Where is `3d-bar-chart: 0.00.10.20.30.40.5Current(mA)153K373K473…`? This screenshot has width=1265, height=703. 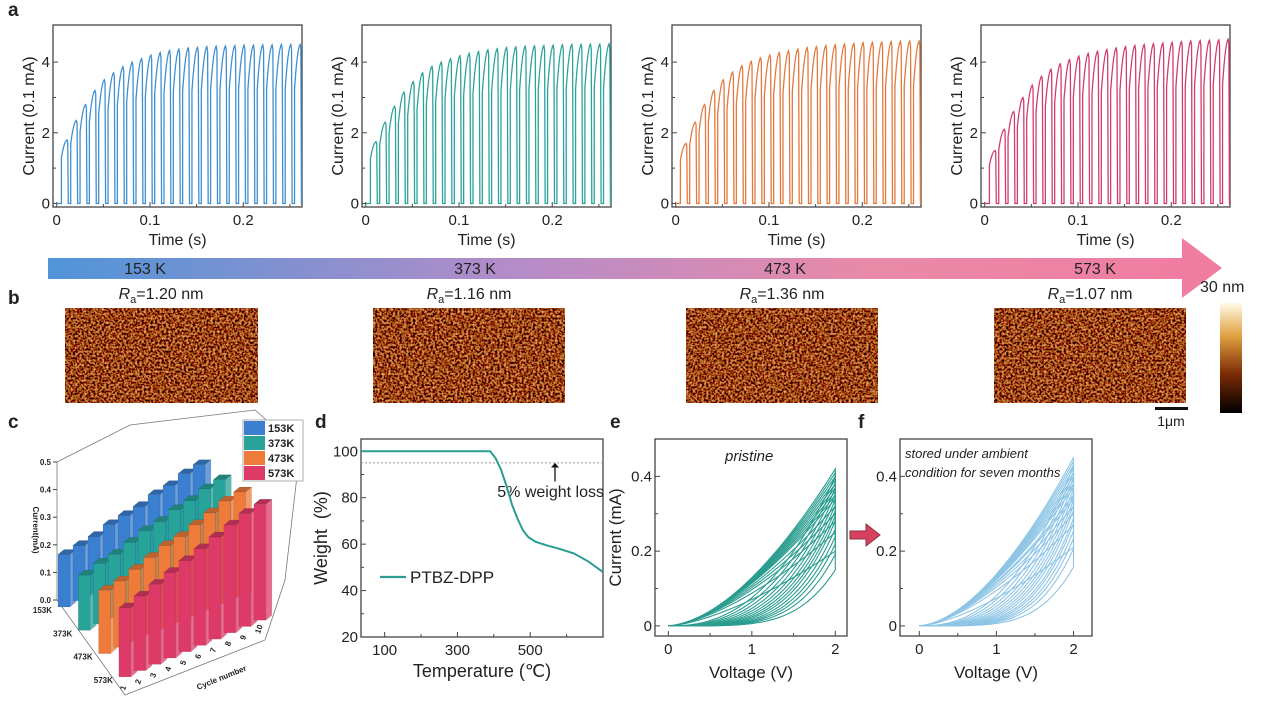 3d-bar-chart: 0.00.10.20.30.40.5Current(mA)153K373K473… is located at coordinates (167, 552).